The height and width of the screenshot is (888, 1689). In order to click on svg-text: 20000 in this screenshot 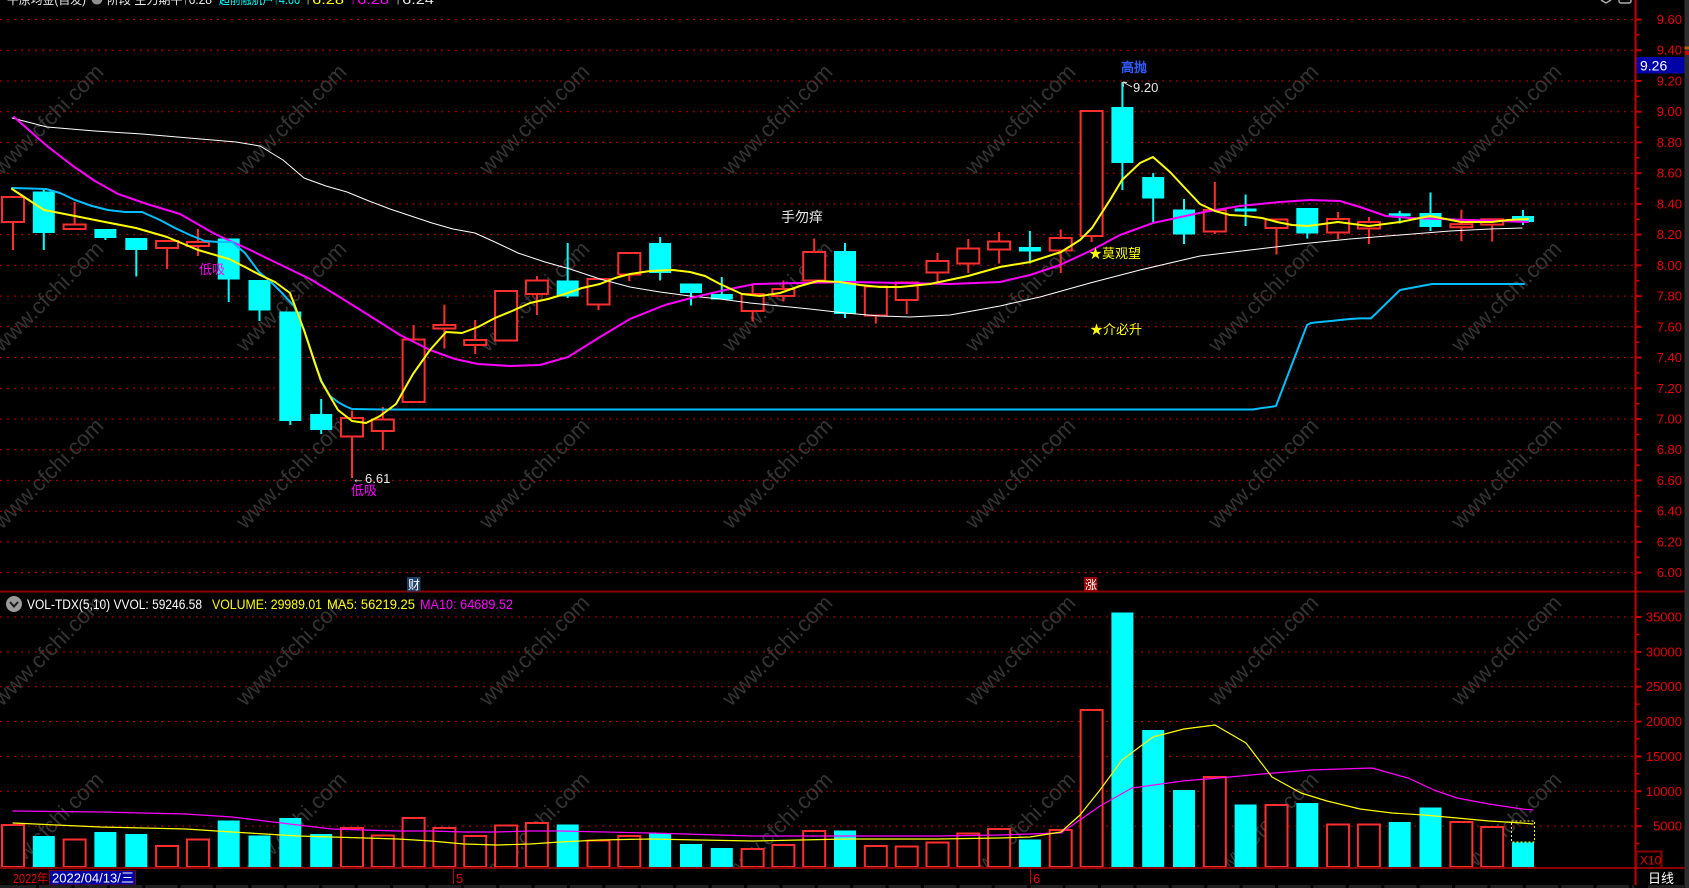, I will do `click(1664, 721)`.